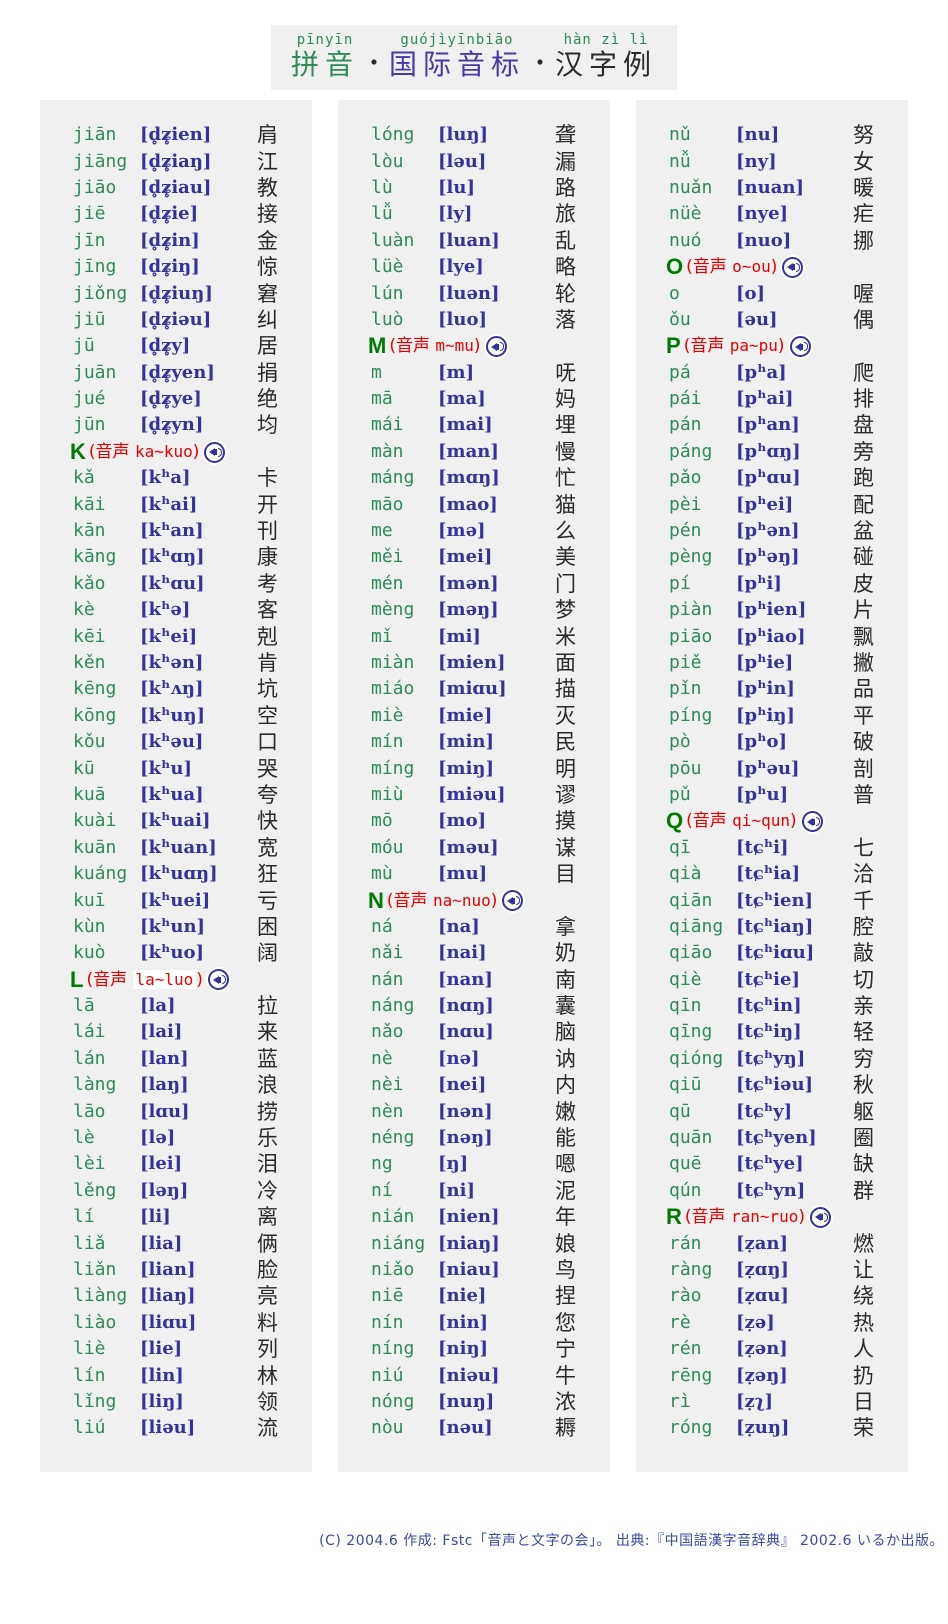 The width and height of the screenshot is (948, 1624). I want to click on section-letter: N, so click(376, 900).